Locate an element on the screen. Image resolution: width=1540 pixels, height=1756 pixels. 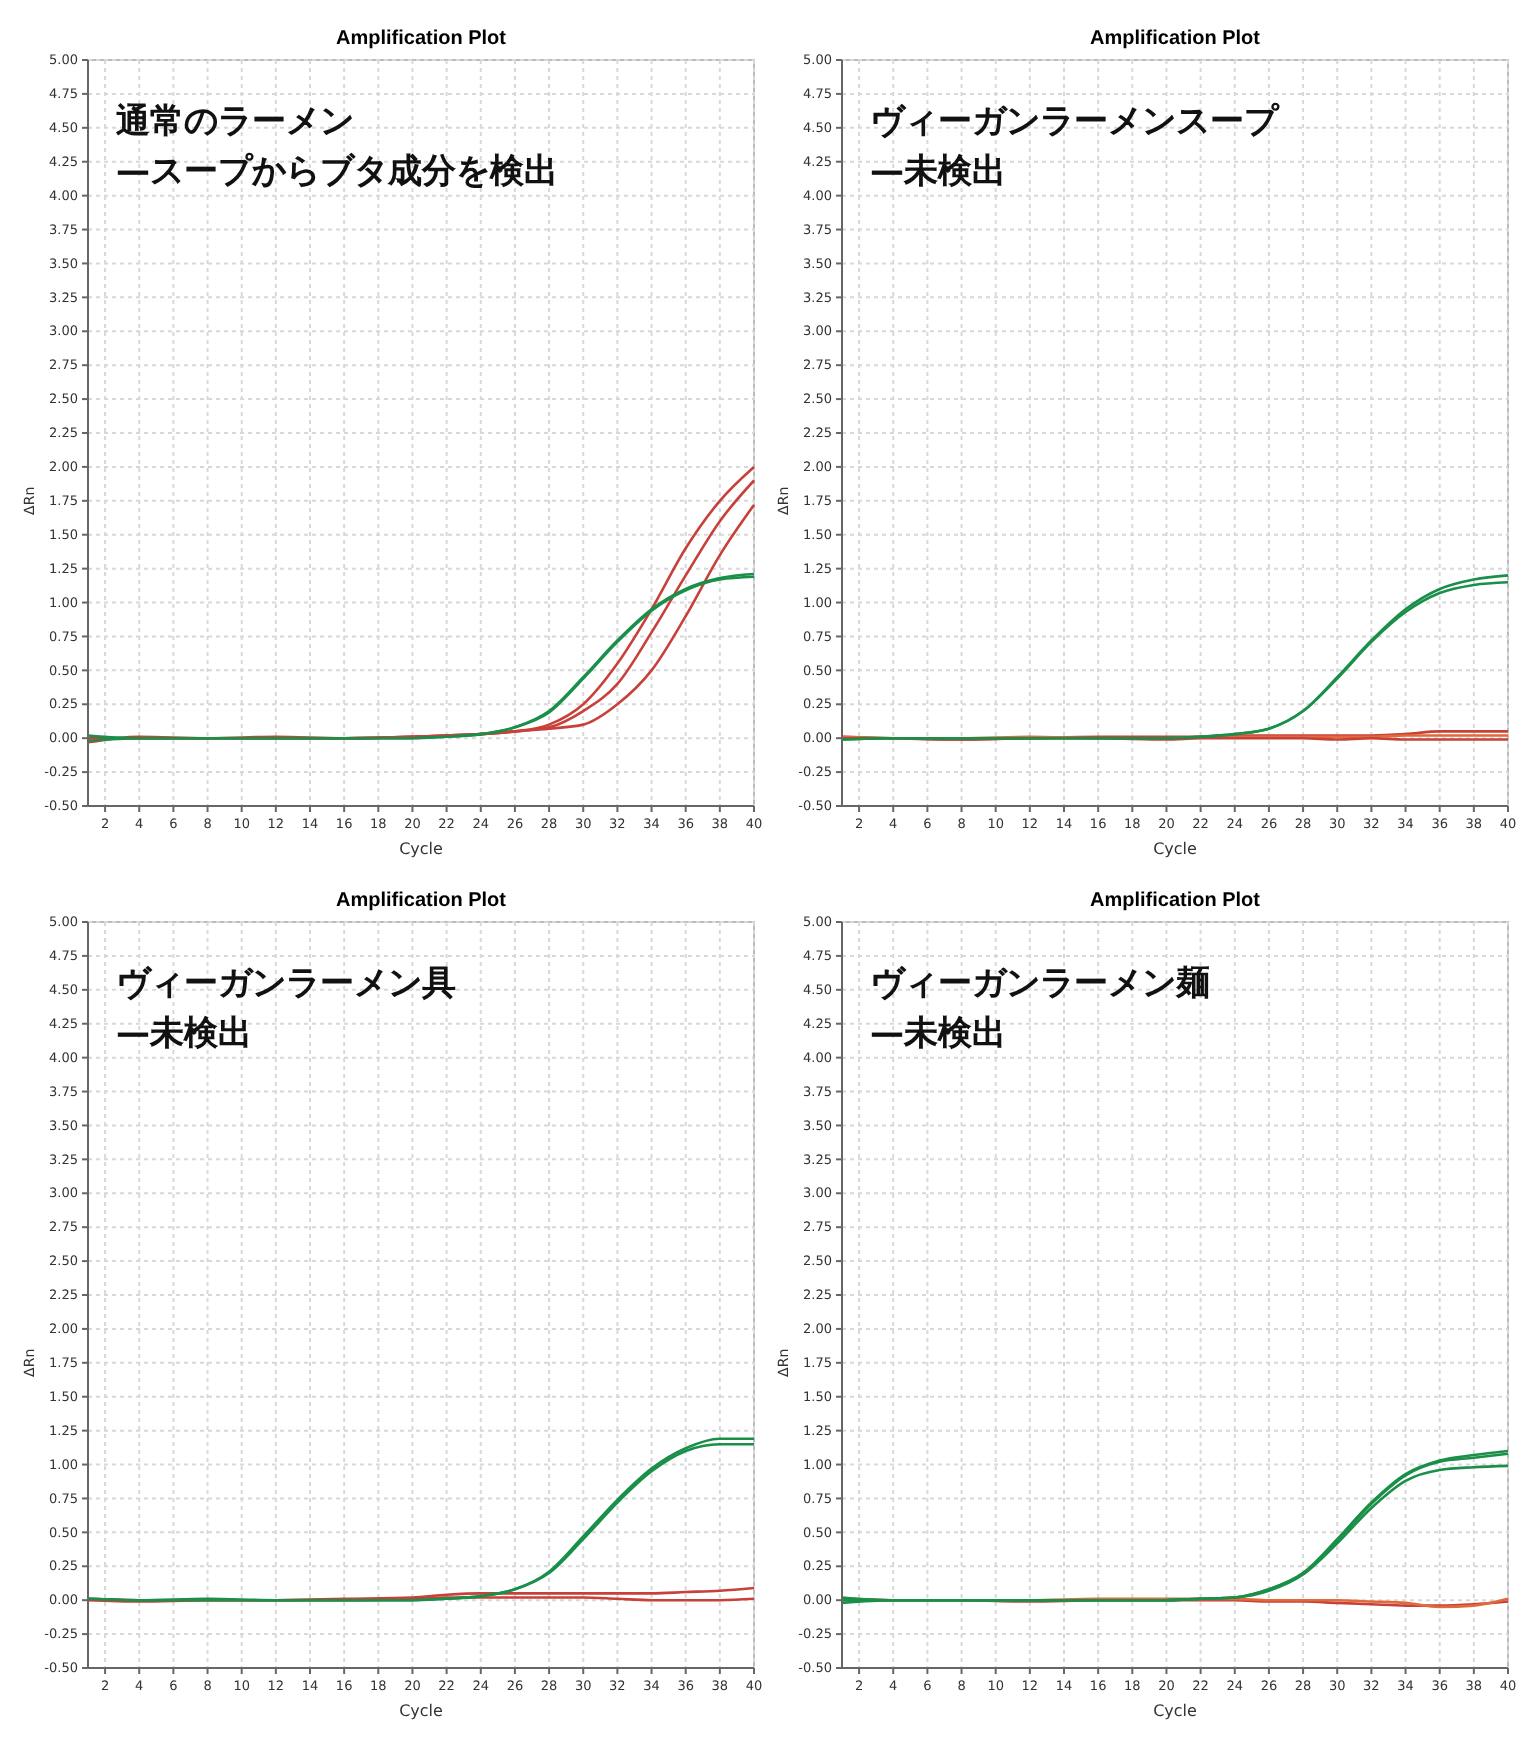
annotation: ヴィーガンラーメン具 is located at coordinates (286, 984).